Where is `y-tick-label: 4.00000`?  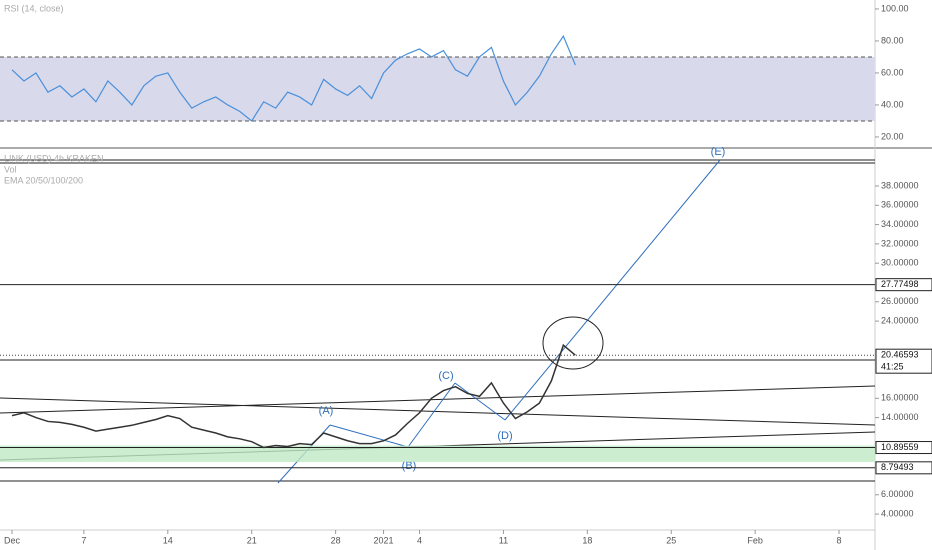 y-tick-label: 4.00000 is located at coordinates (897, 513).